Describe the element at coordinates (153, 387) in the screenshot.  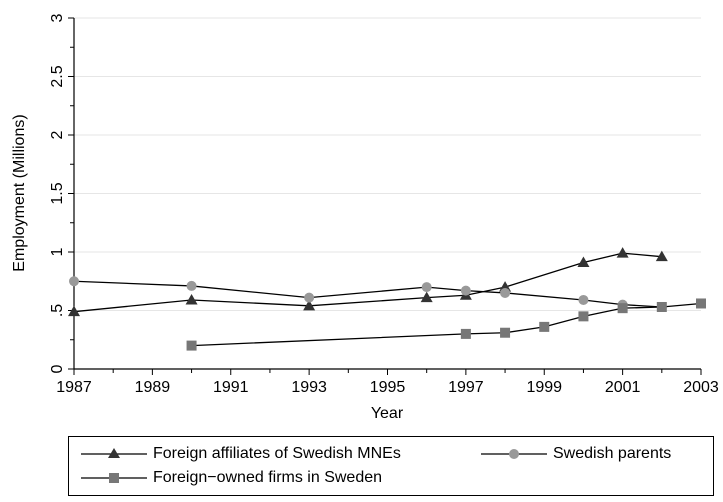
I see `x-tick-label: 1989` at that location.